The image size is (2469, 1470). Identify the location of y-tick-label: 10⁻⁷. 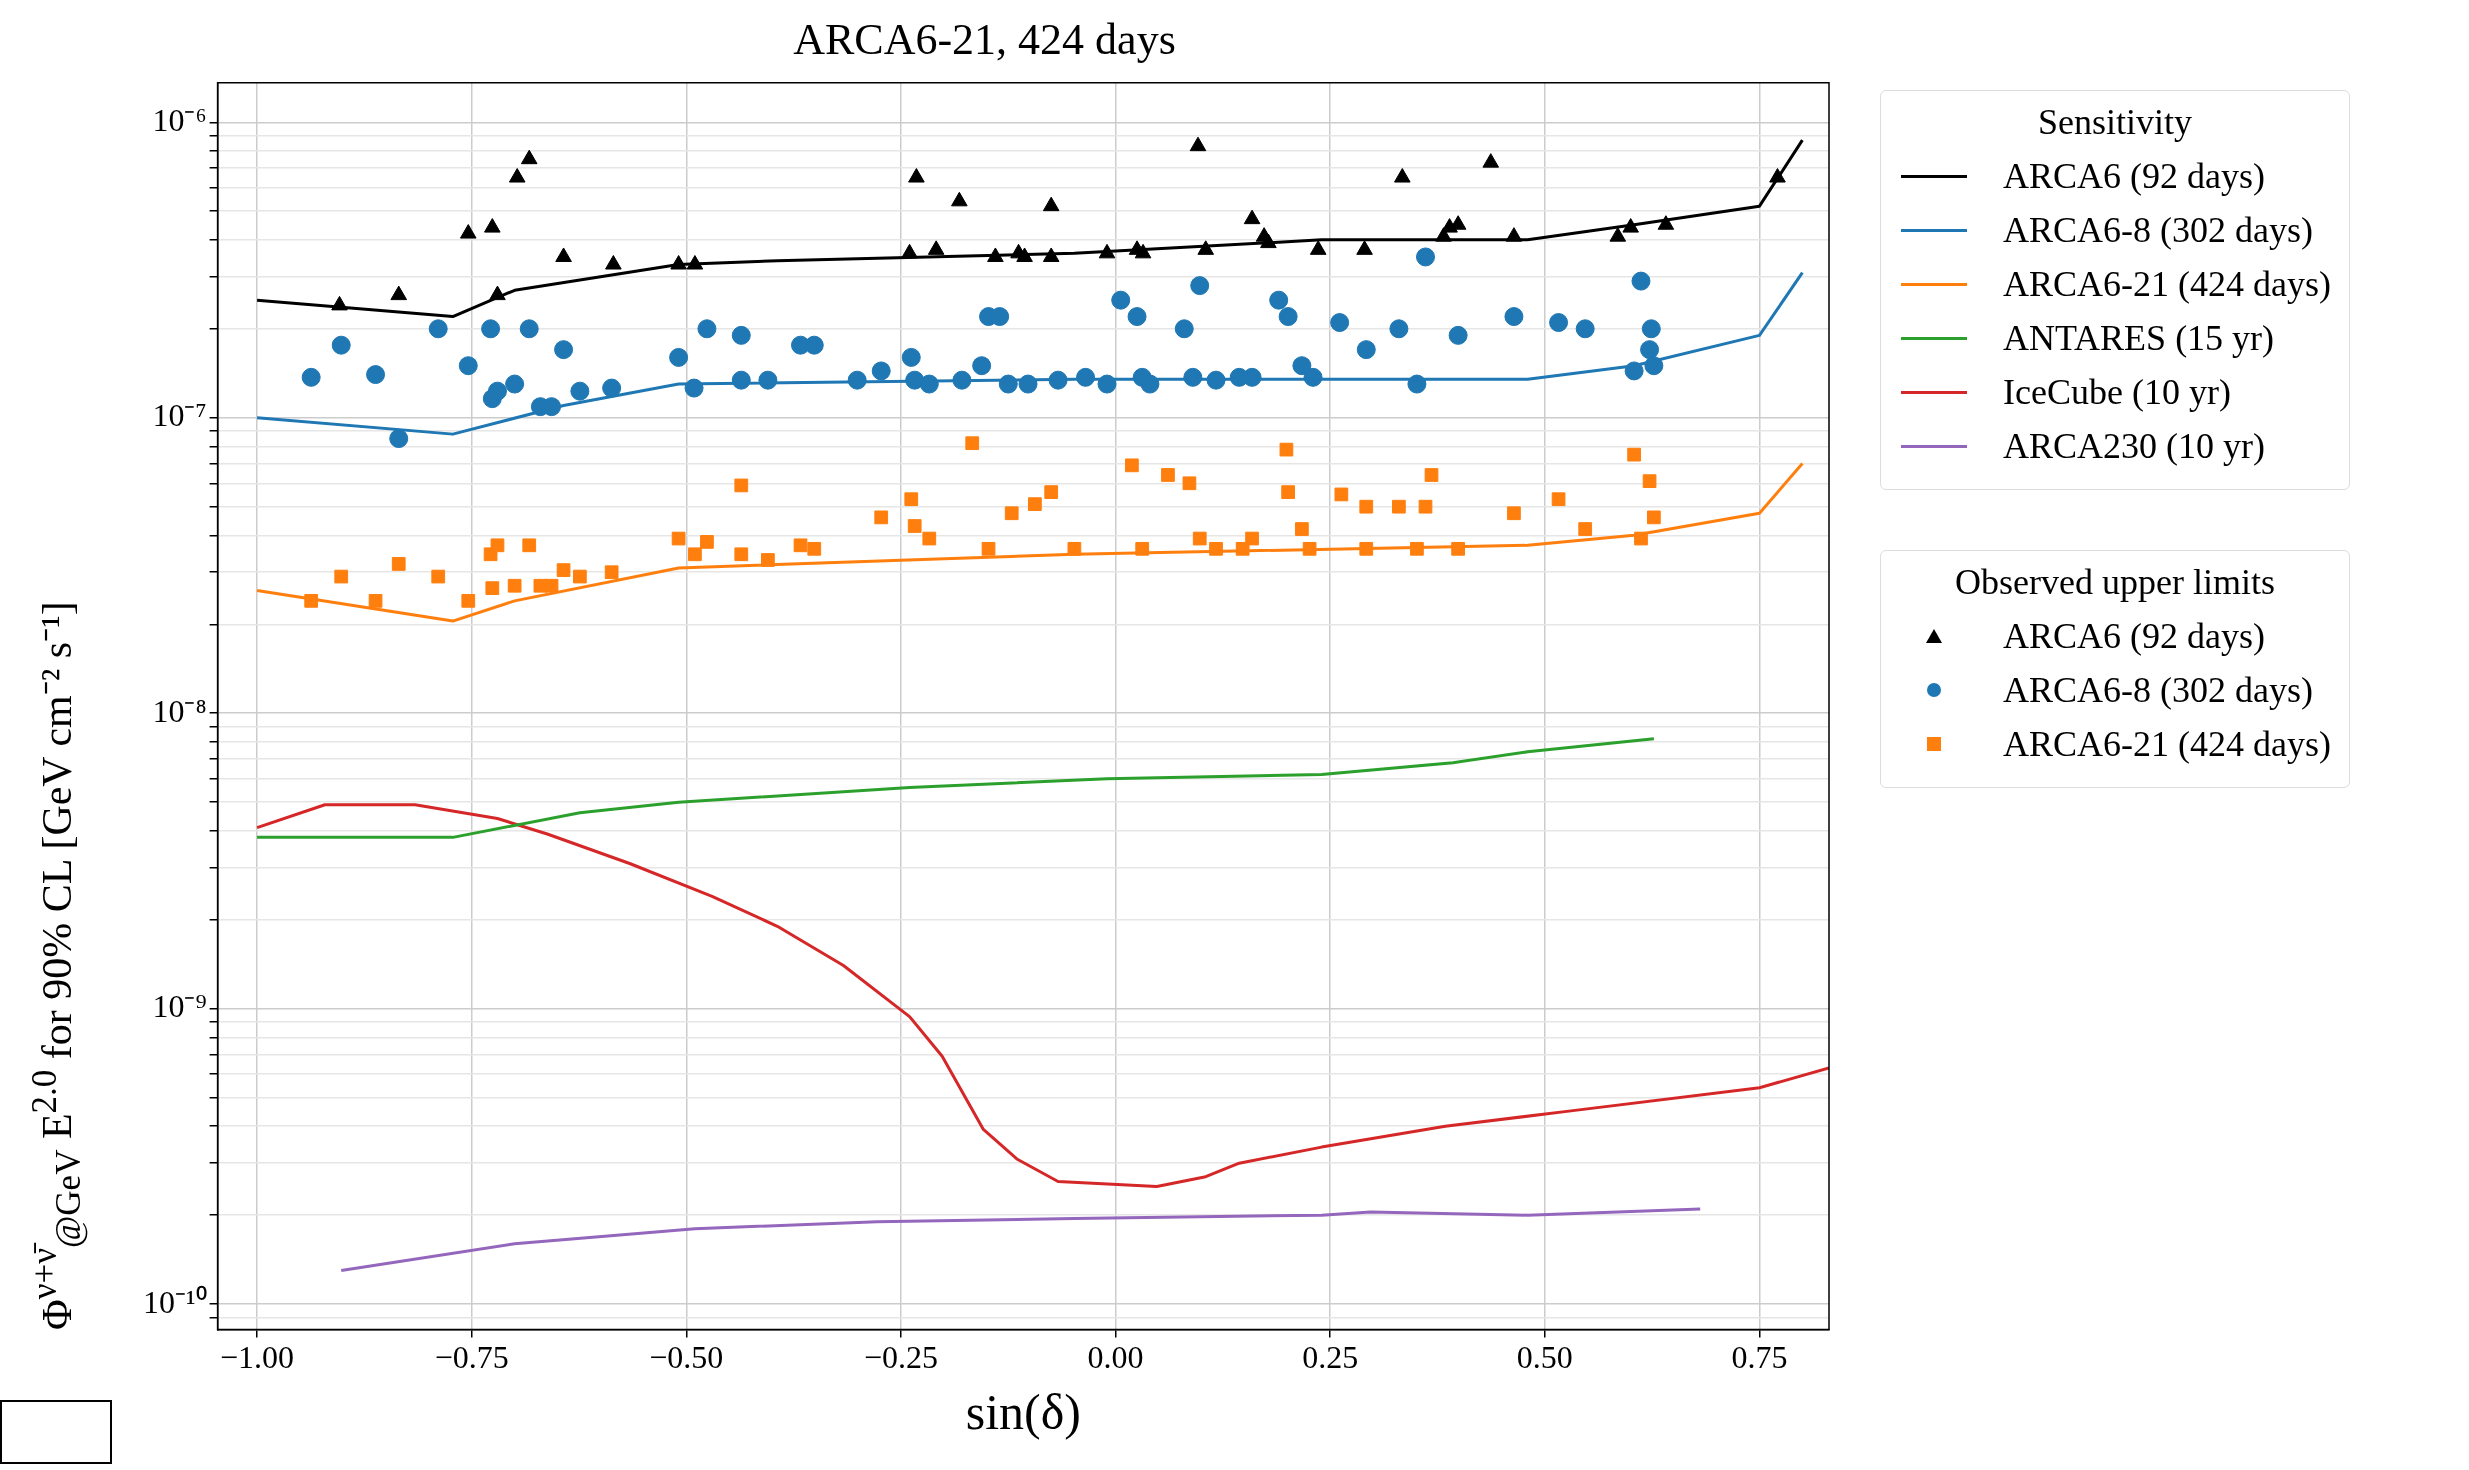
(179, 415).